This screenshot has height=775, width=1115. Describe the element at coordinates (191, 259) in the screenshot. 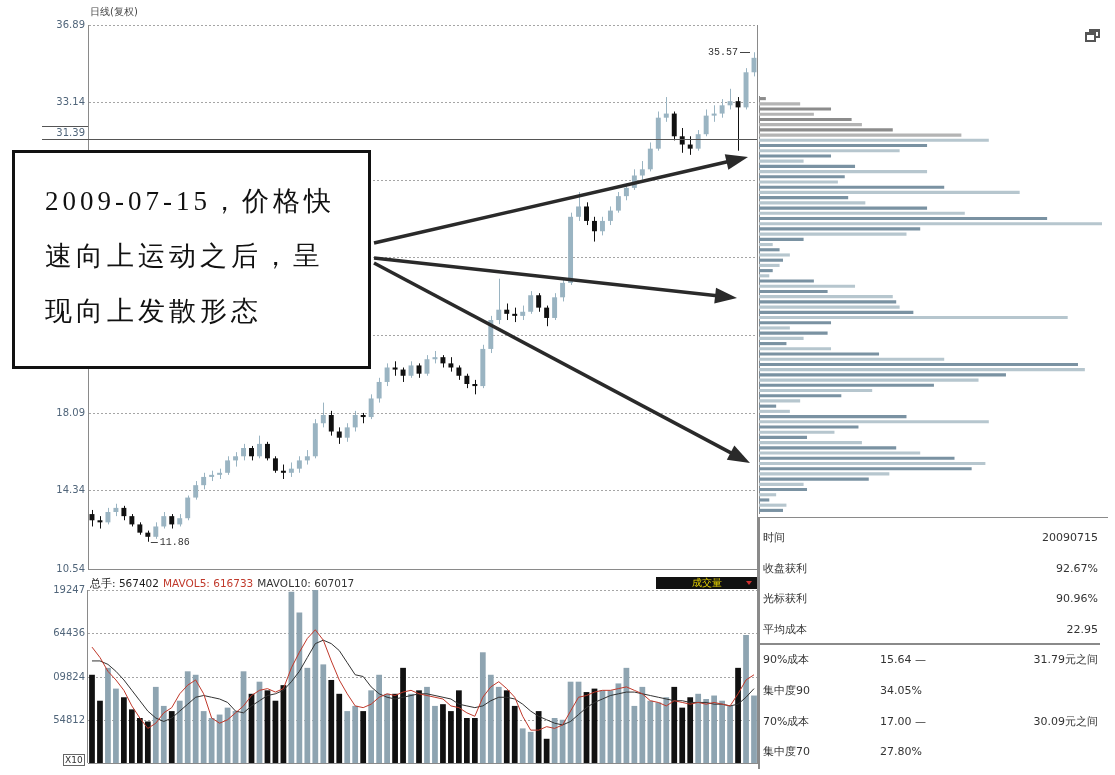

I see `callout-box: 2009-07-15，价格快速向上运动之后，呈现向上发散形态` at that location.